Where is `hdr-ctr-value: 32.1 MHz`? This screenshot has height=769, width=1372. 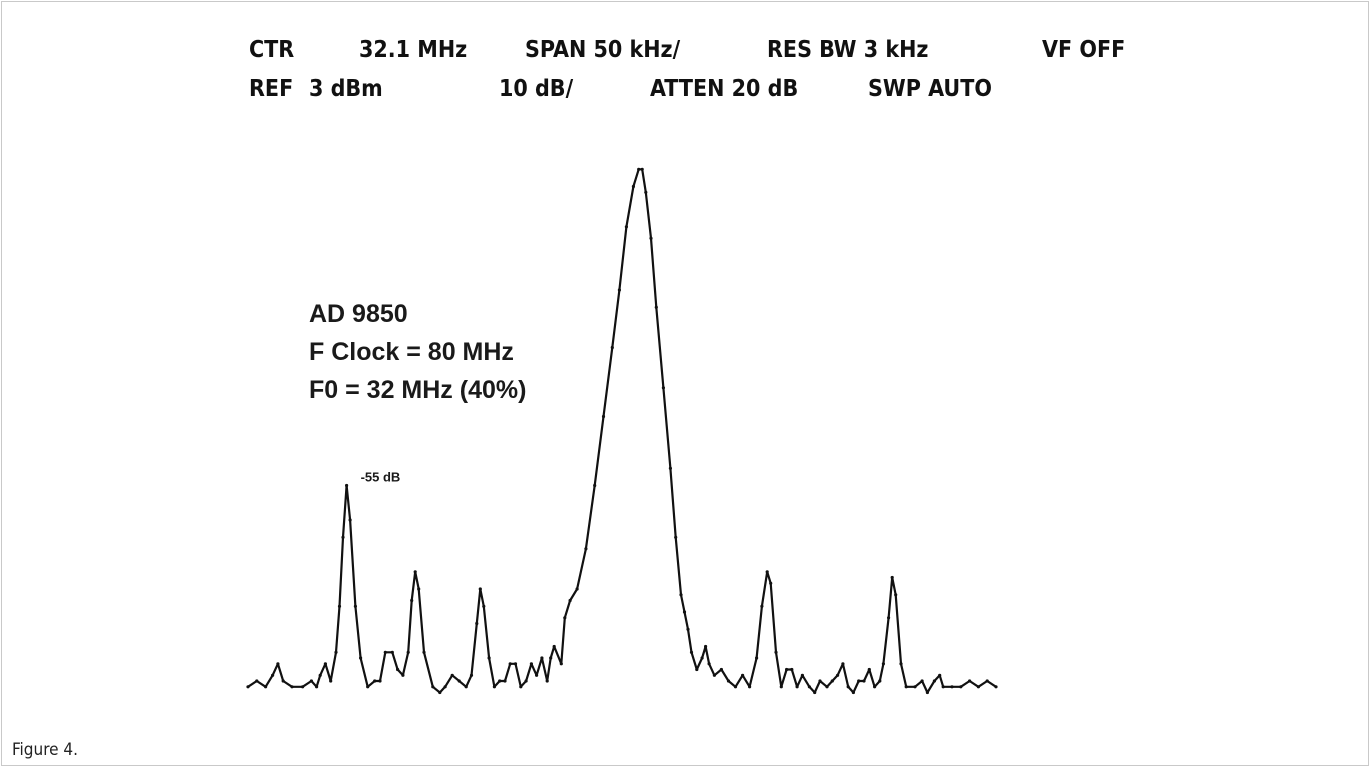 hdr-ctr-value: 32.1 MHz is located at coordinates (413, 50).